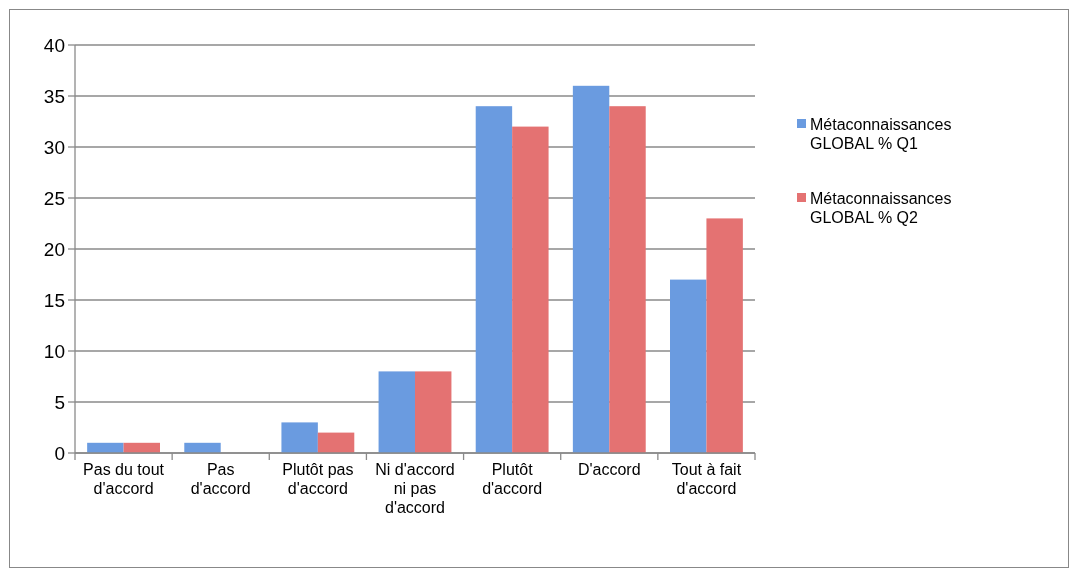 This screenshot has width=1077, height=577. Describe the element at coordinates (54, 249) in the screenshot. I see `y-tick-label: 20` at that location.